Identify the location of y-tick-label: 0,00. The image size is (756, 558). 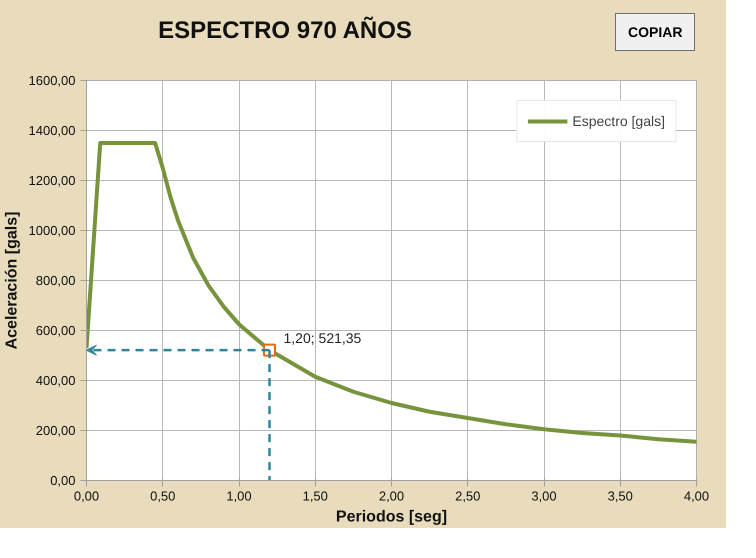
(63, 480).